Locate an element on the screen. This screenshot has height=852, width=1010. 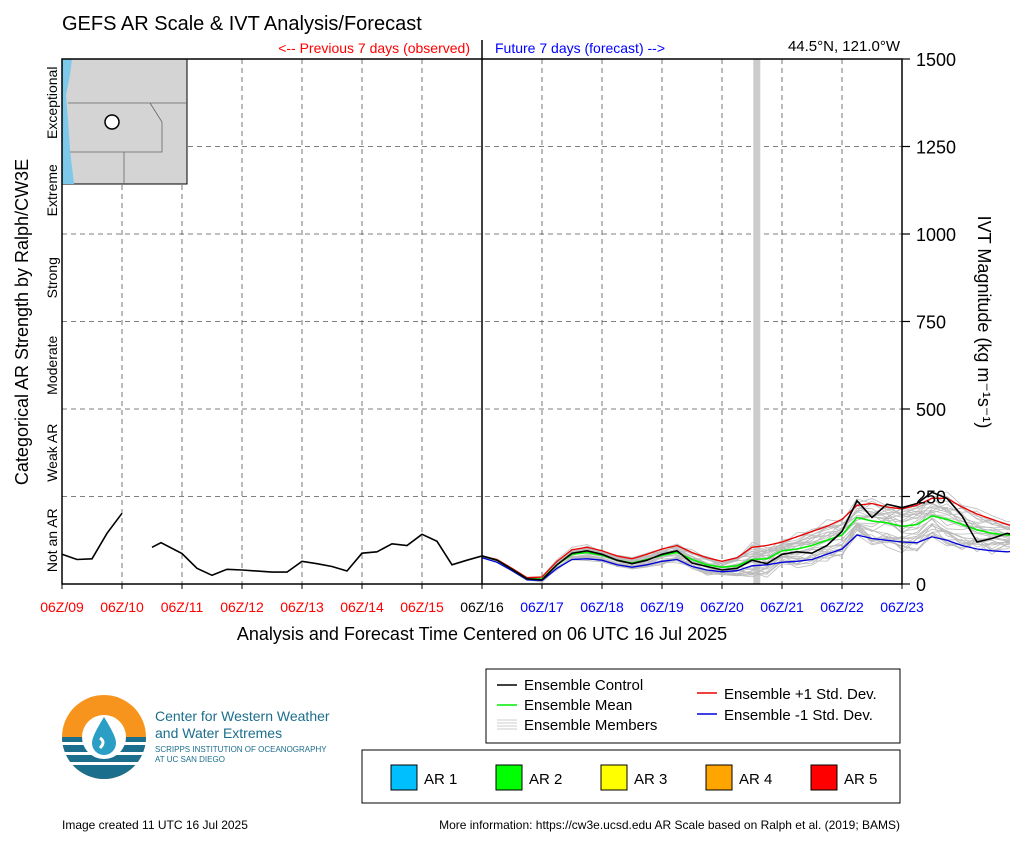
y-tick-label: 1000 is located at coordinates (936, 235).